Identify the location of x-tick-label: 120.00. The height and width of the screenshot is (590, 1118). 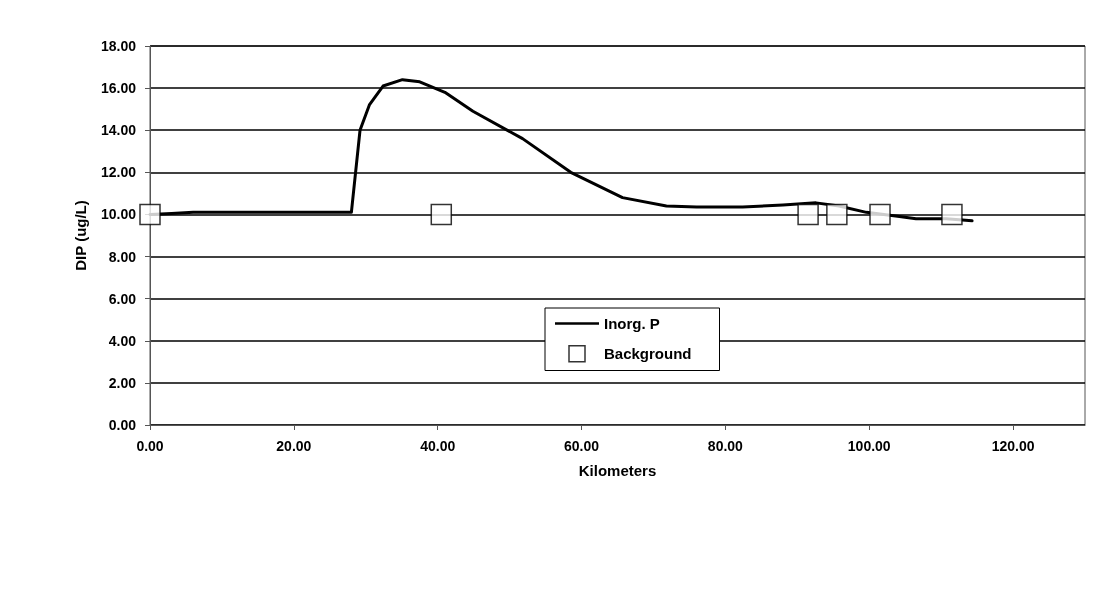
(1013, 446).